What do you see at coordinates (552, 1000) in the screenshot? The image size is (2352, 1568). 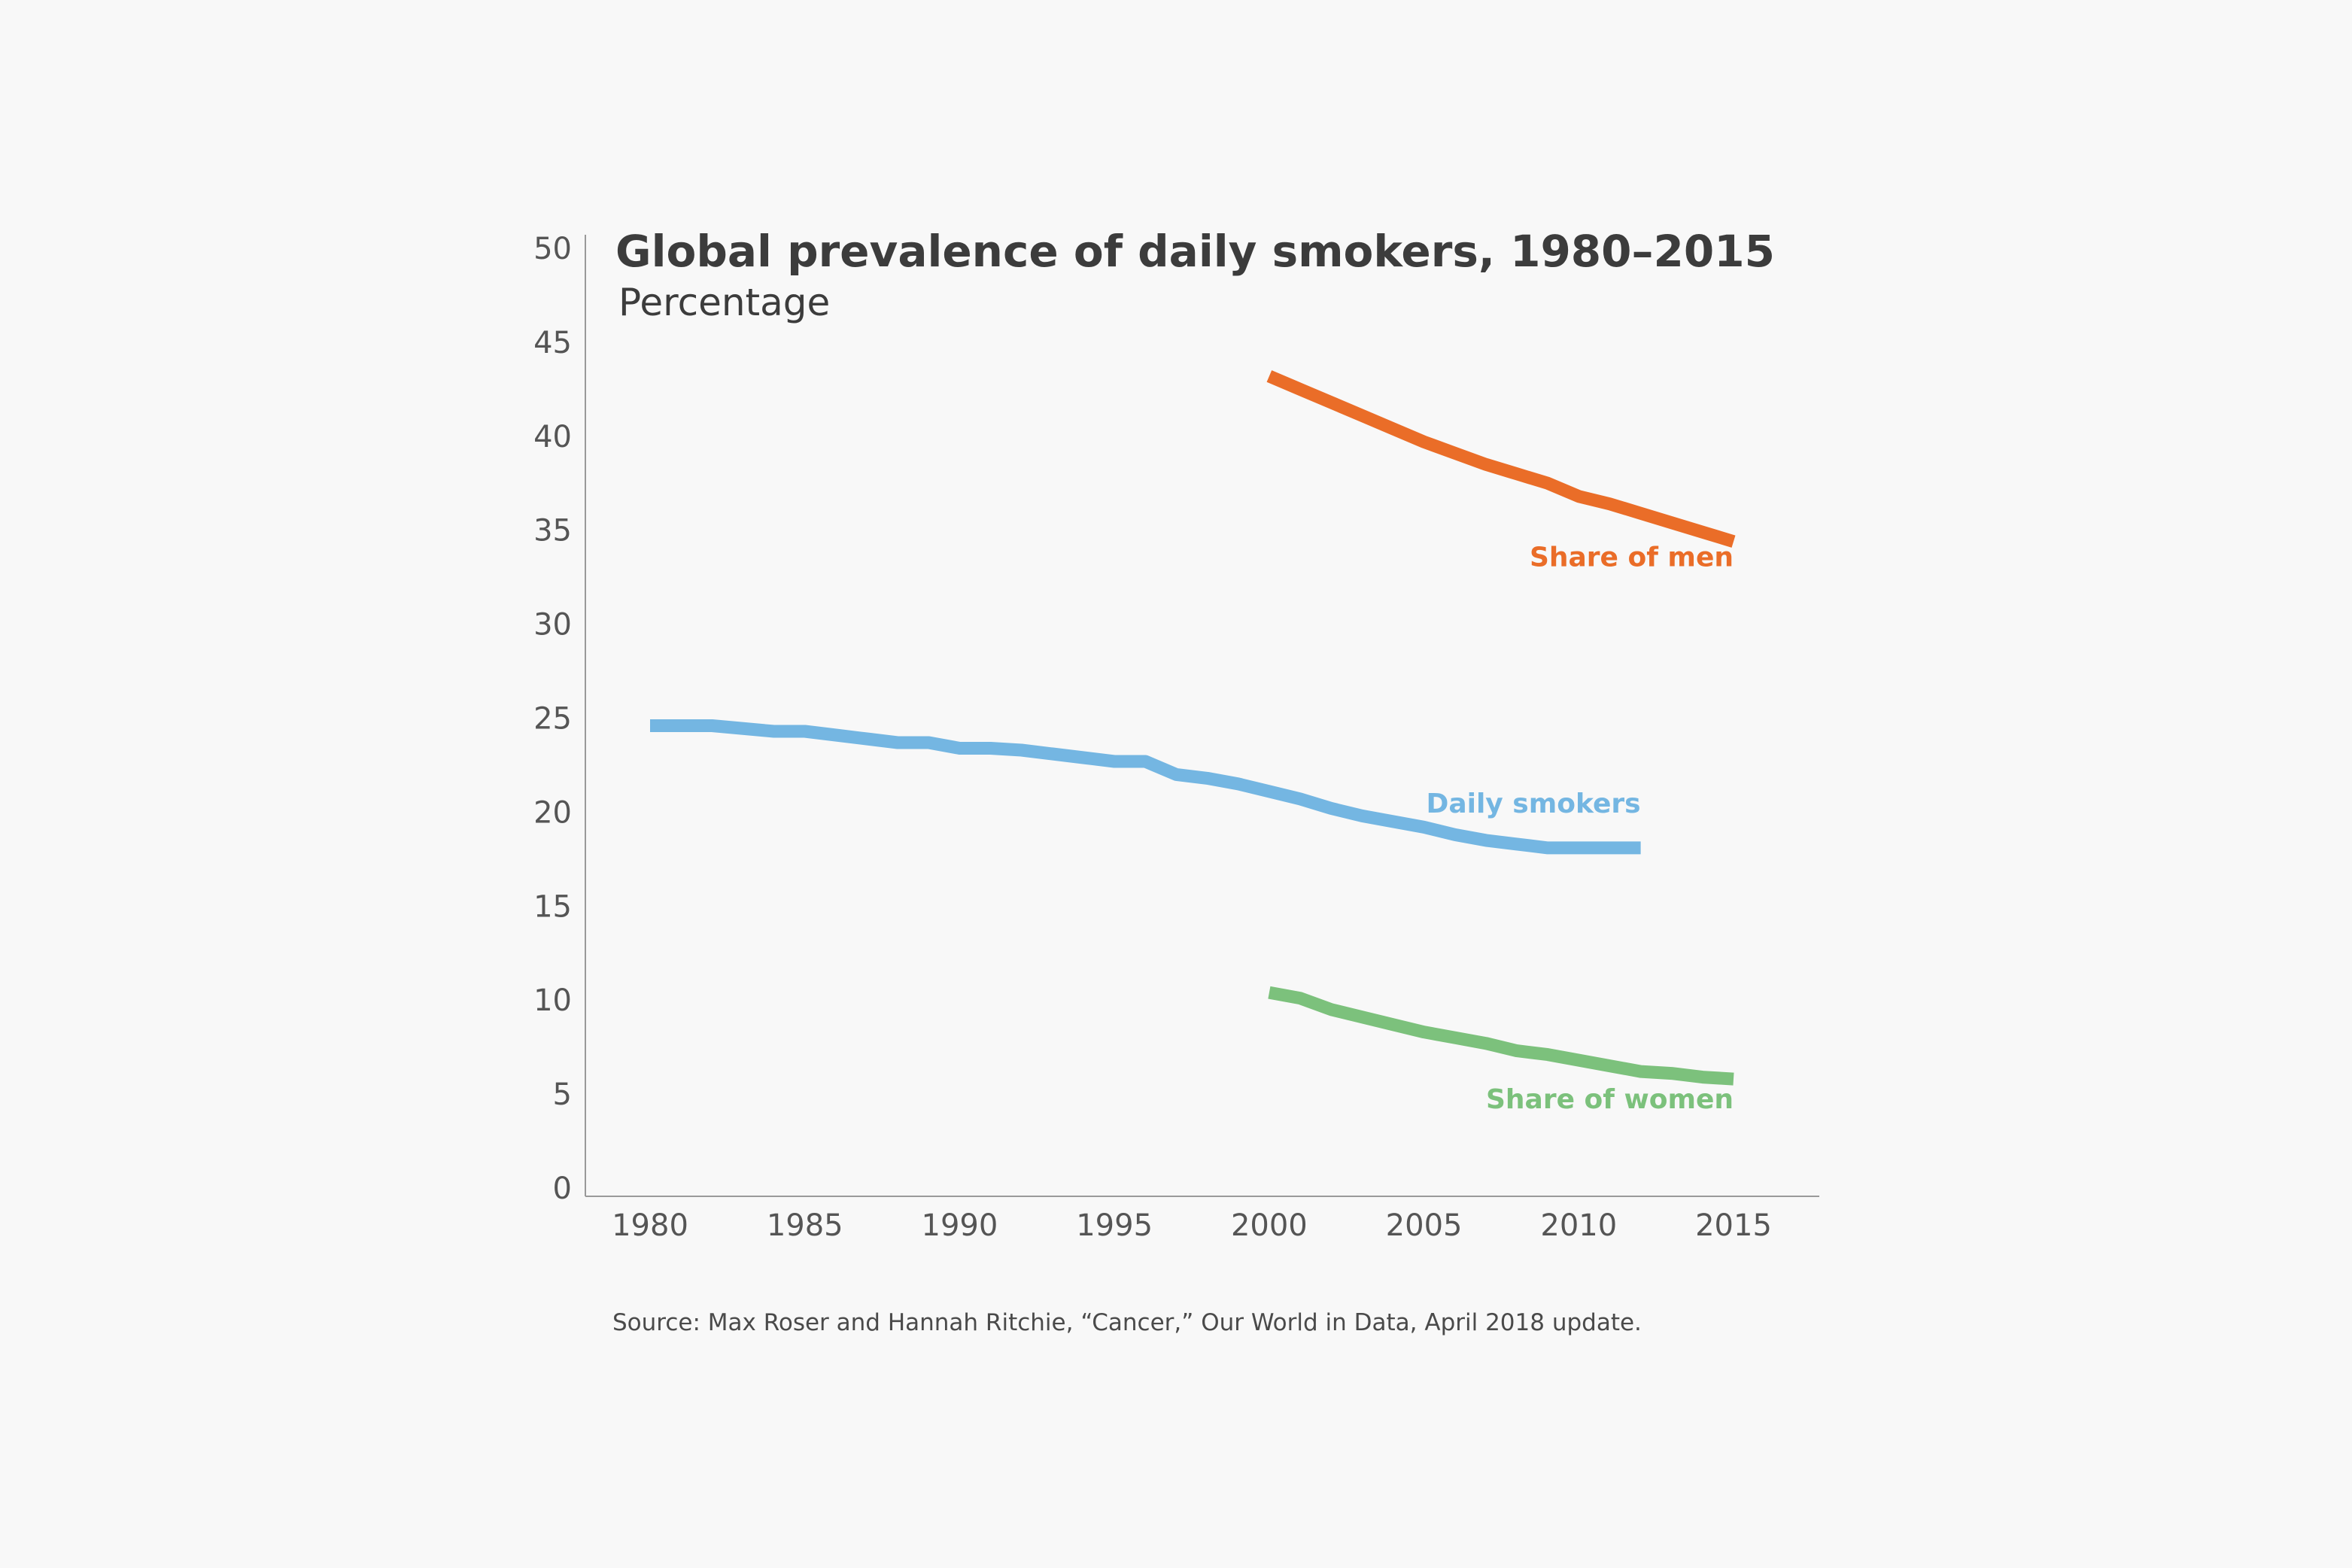 I see `y-tick-label: 10` at bounding box center [552, 1000].